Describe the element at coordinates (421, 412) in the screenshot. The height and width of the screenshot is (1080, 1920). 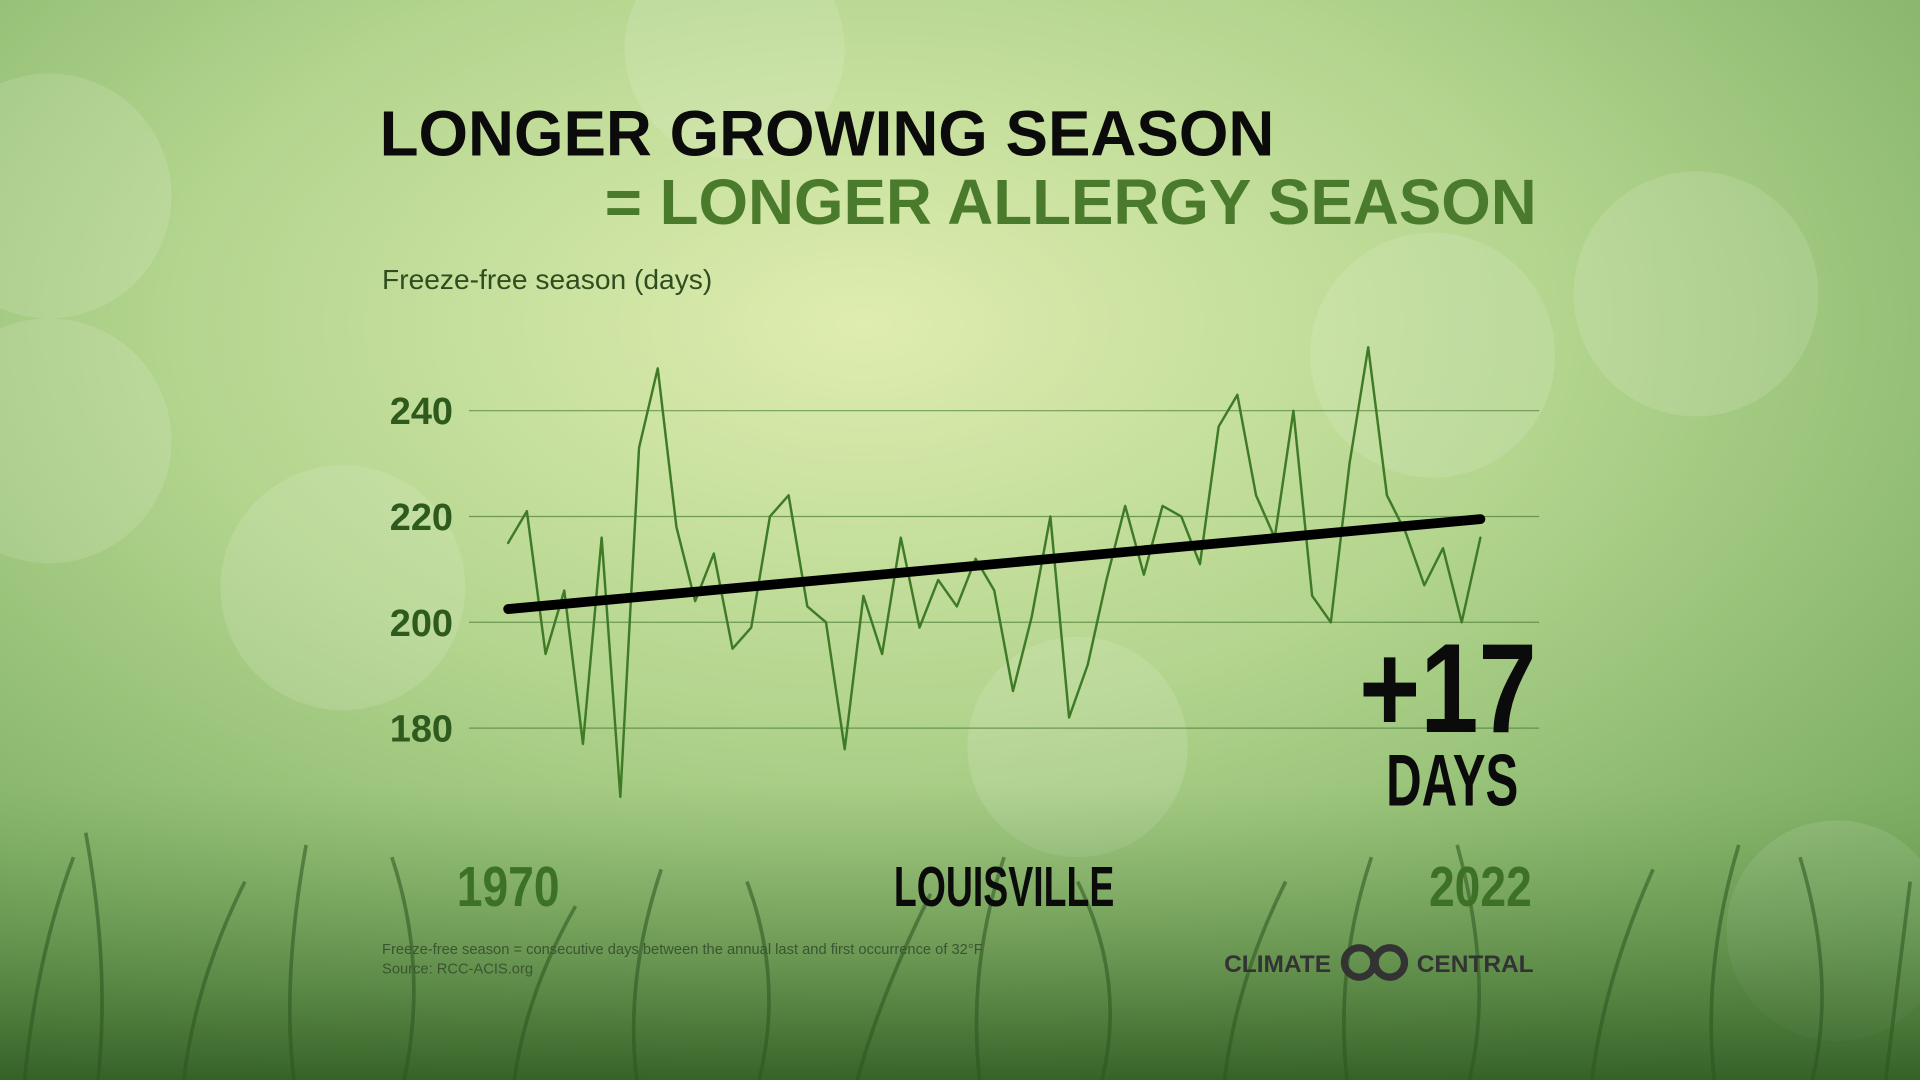
I see `y-tick-label: 240` at that location.